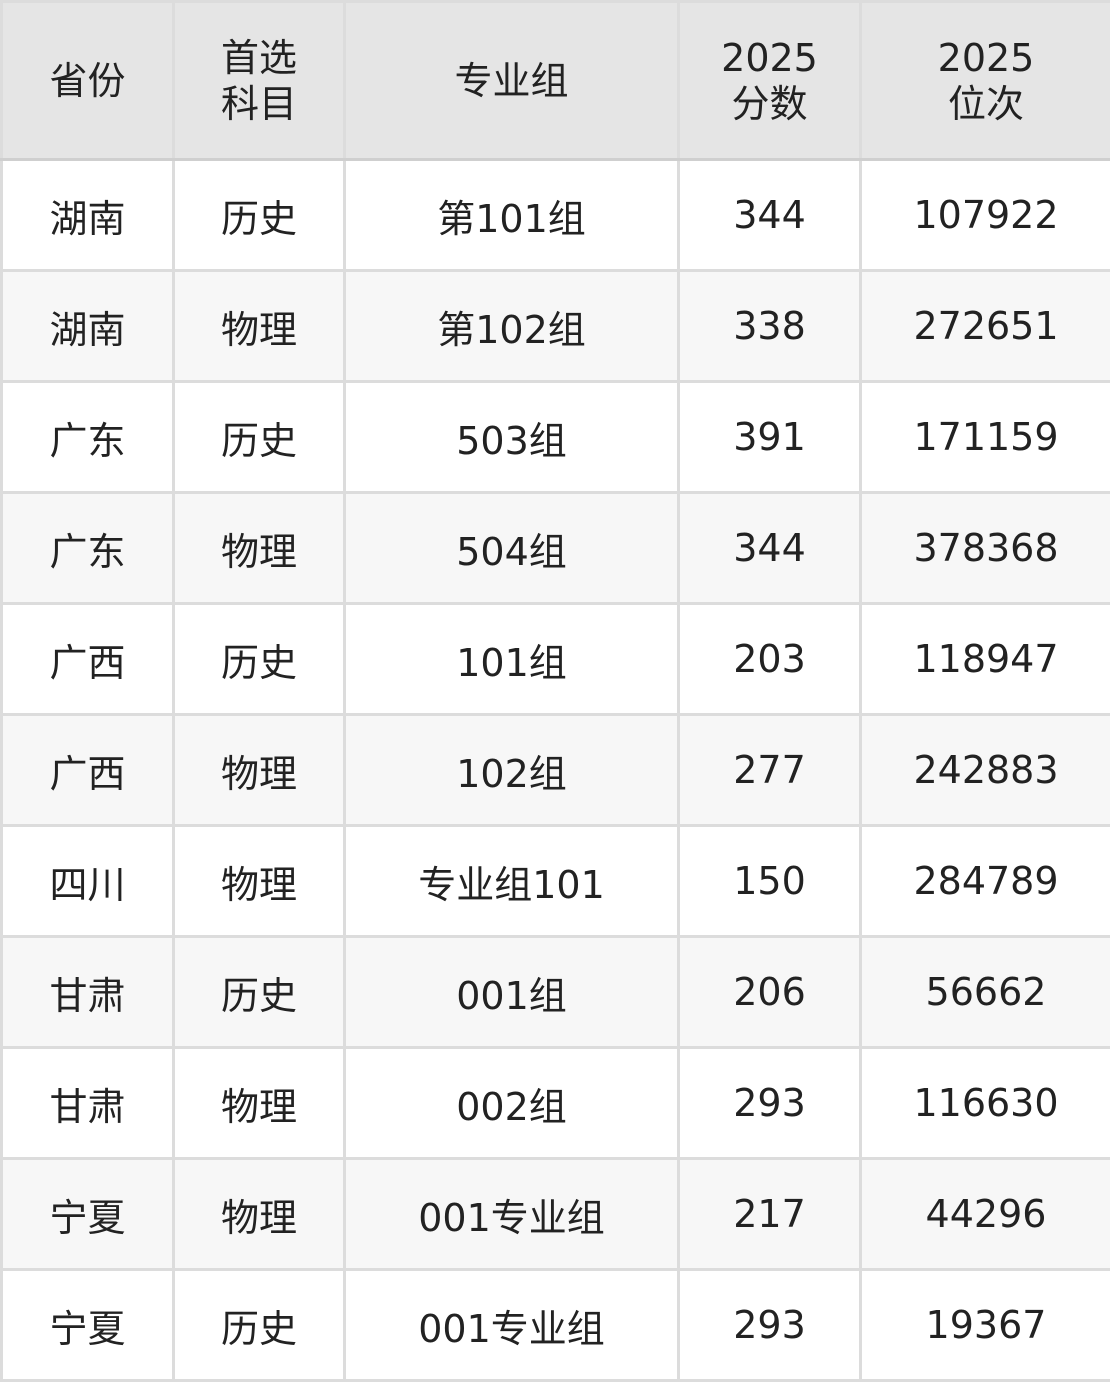  I want to click on table-row: 四川 物理 专业组101 150 284789, so click(555, 881).